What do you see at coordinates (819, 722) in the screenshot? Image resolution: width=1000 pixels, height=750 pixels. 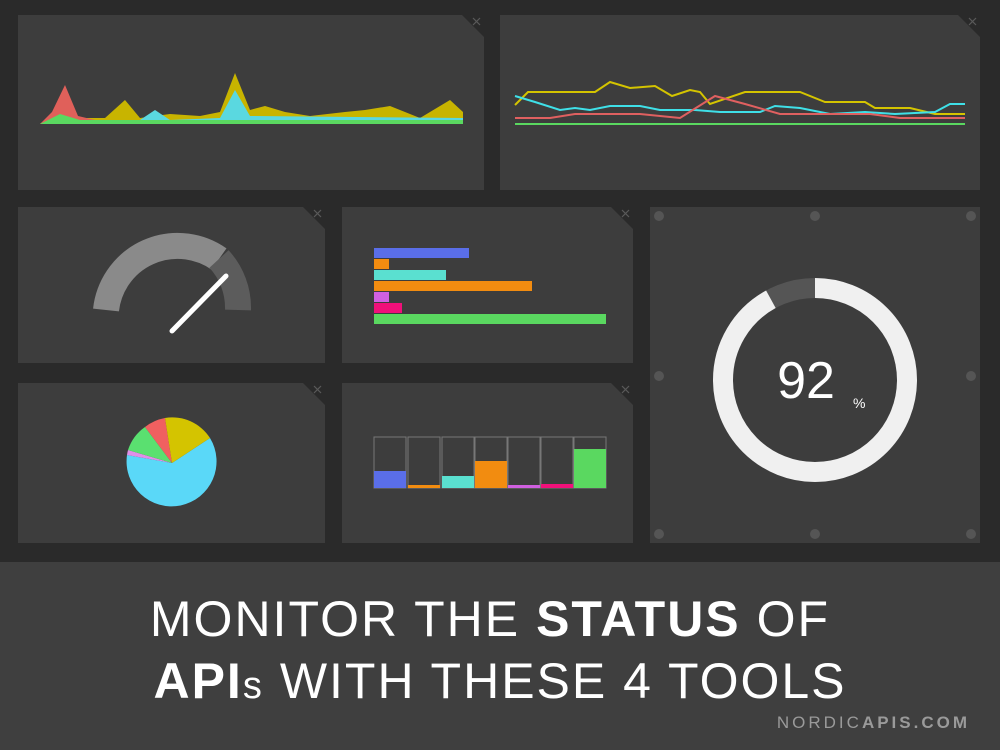 I see `site-light: NORDIC` at bounding box center [819, 722].